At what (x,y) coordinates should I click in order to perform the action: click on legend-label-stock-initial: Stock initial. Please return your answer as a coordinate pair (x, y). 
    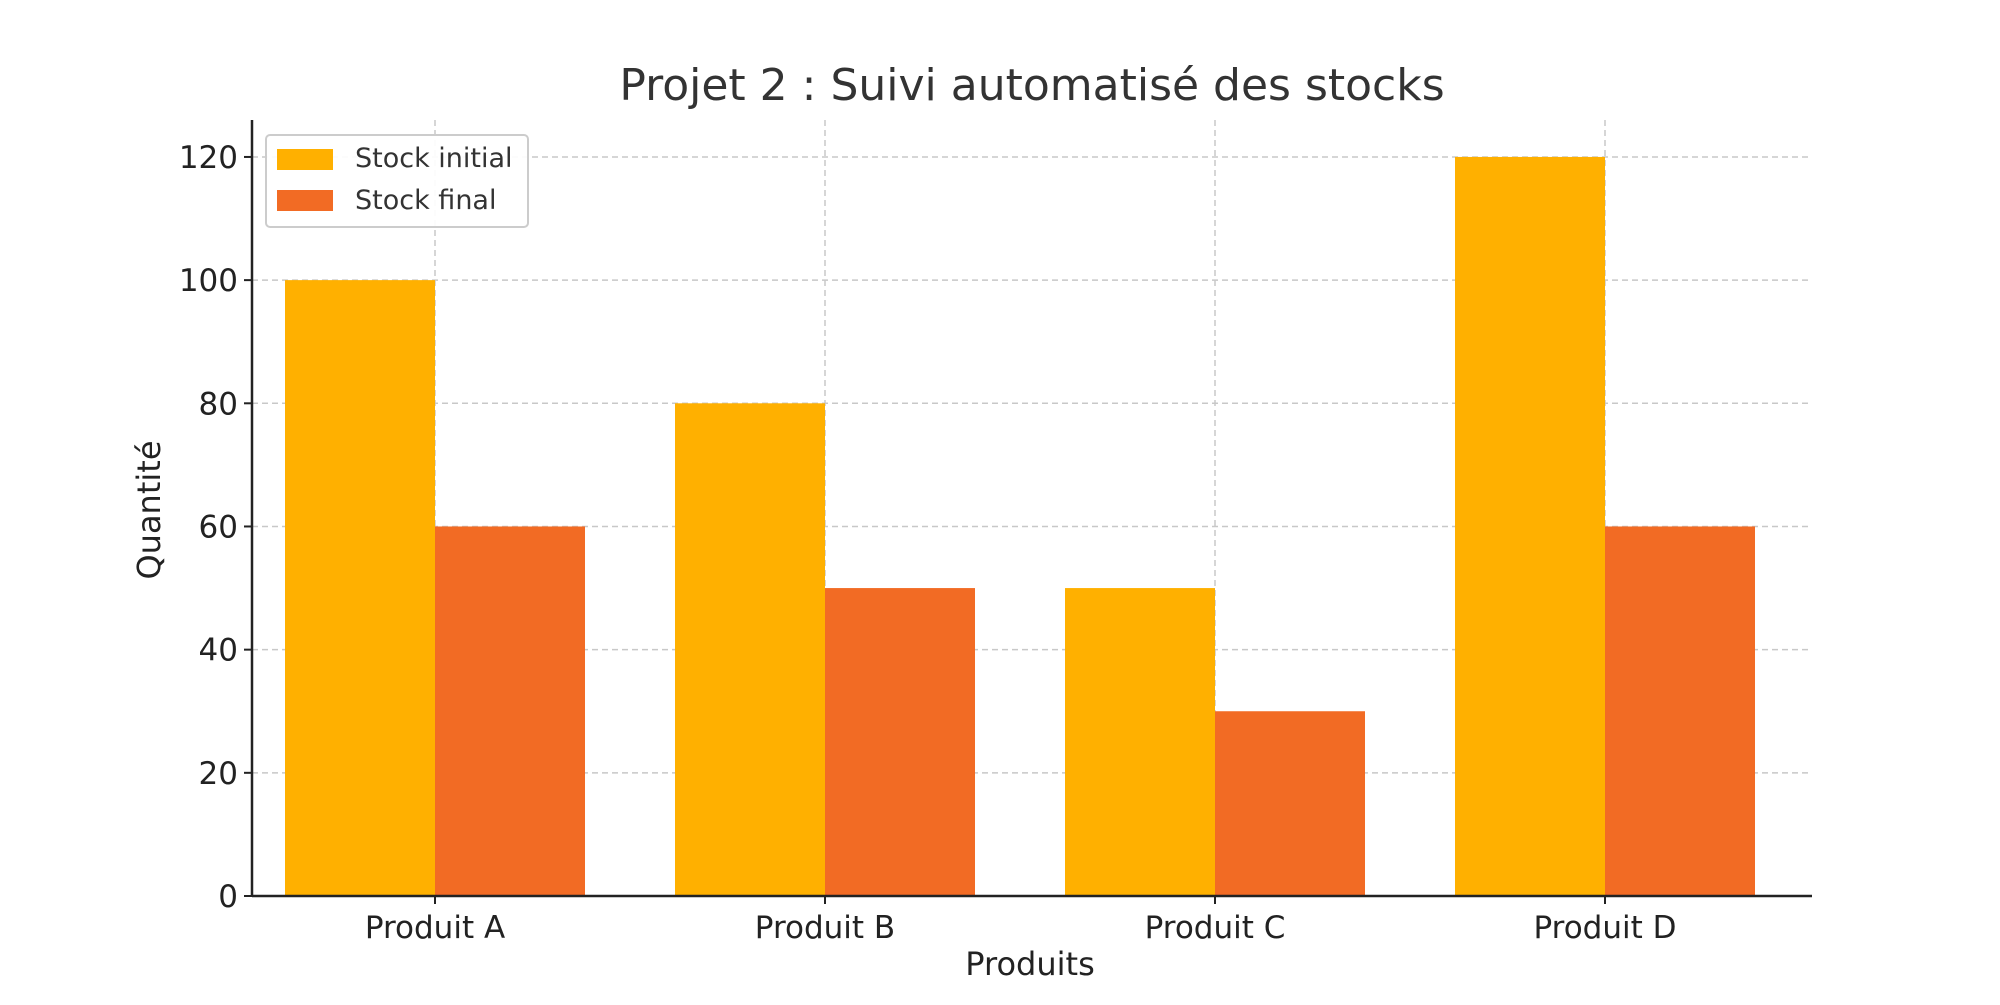
    Looking at the image, I should click on (434, 158).